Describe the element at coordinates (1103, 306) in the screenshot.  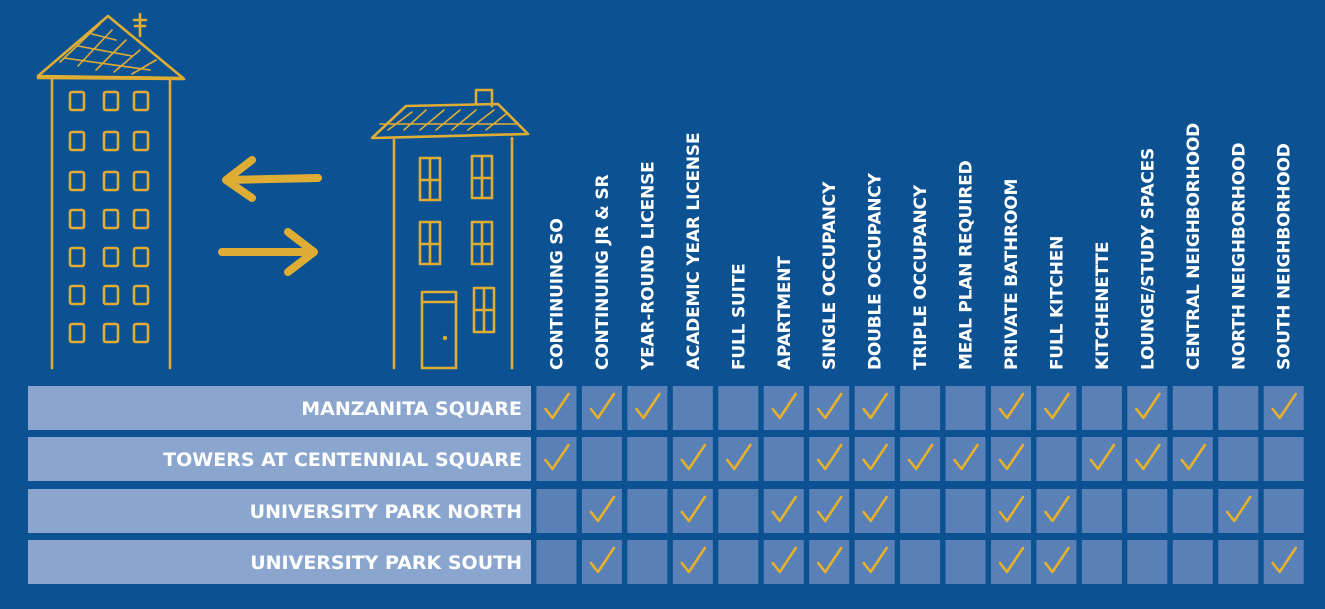
I see `column-header: KITCHENETTE` at that location.